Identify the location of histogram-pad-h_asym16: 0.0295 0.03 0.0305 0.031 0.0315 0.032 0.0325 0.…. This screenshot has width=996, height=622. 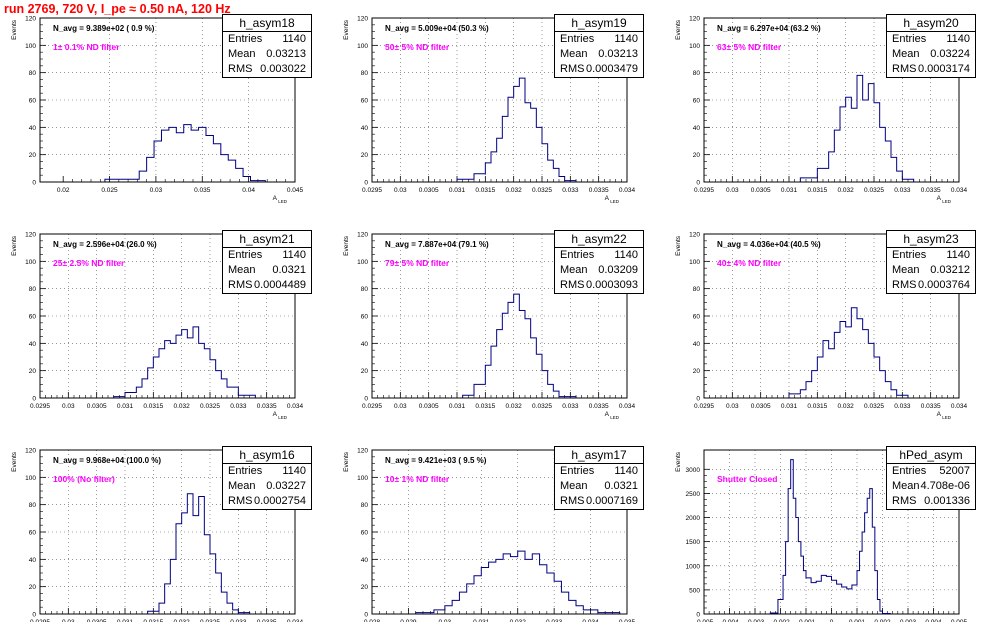
(157, 535).